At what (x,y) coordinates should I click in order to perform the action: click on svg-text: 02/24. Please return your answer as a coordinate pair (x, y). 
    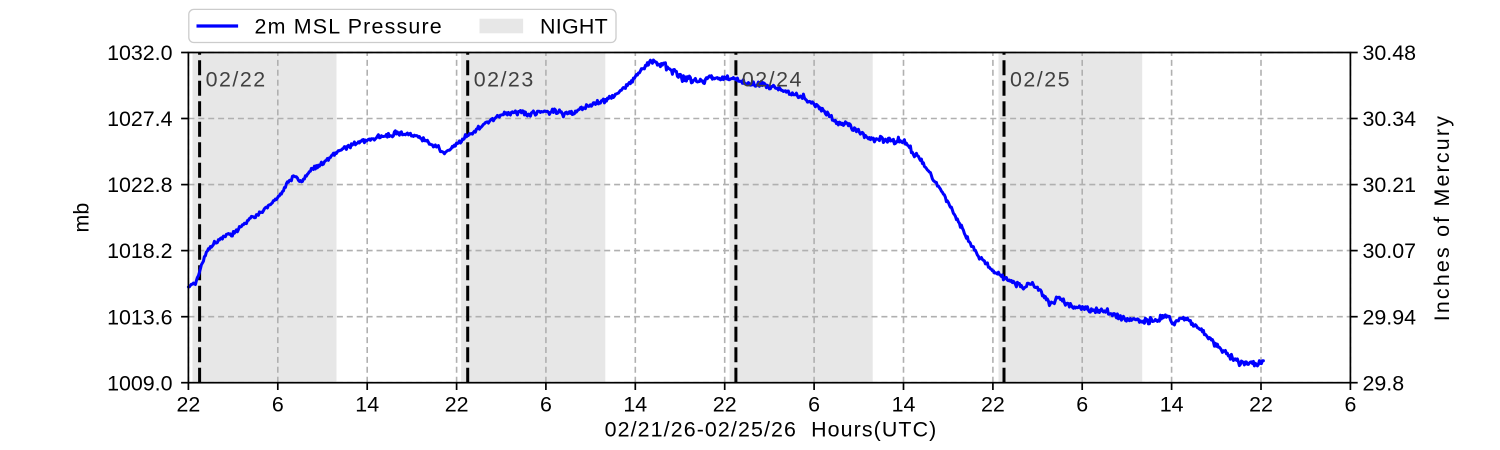
    Looking at the image, I should click on (772, 80).